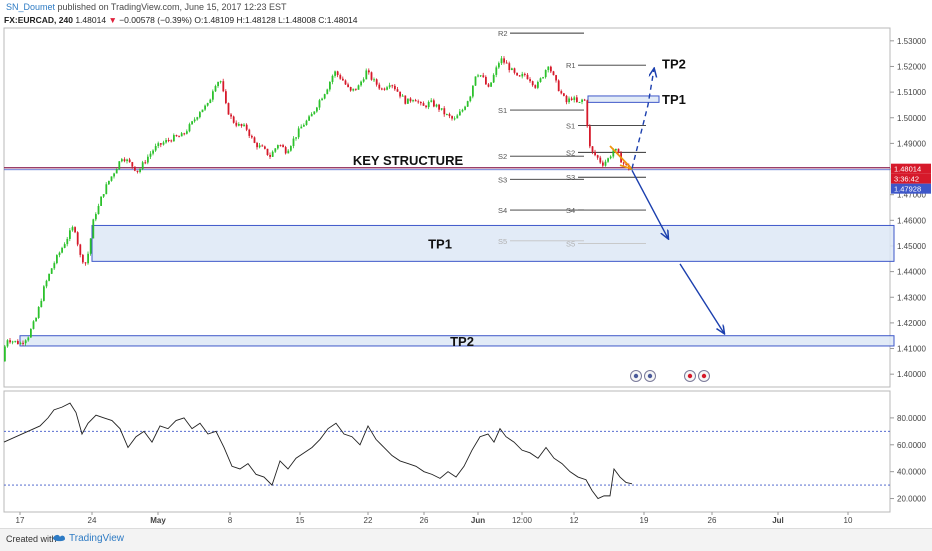  What do you see at coordinates (457, 341) in the screenshot?
I see `tp2-lower-zone` at bounding box center [457, 341].